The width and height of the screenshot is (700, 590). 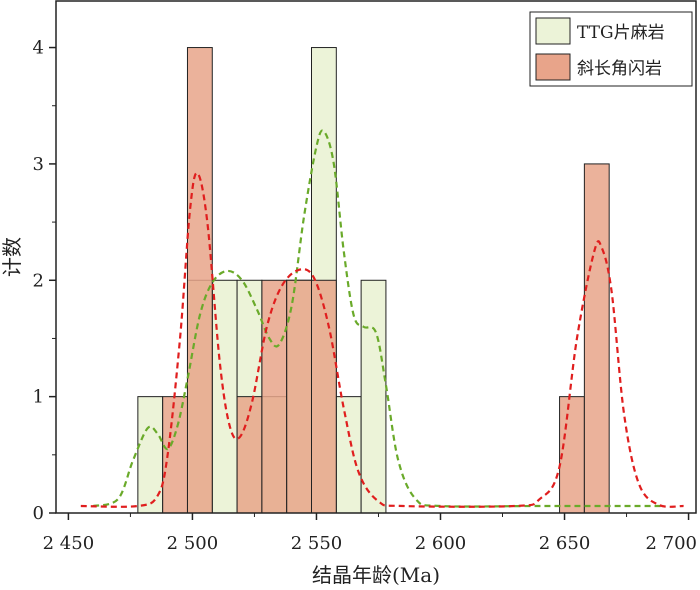 What do you see at coordinates (38, 280) in the screenshot?
I see `y-tick-label: 2` at bounding box center [38, 280].